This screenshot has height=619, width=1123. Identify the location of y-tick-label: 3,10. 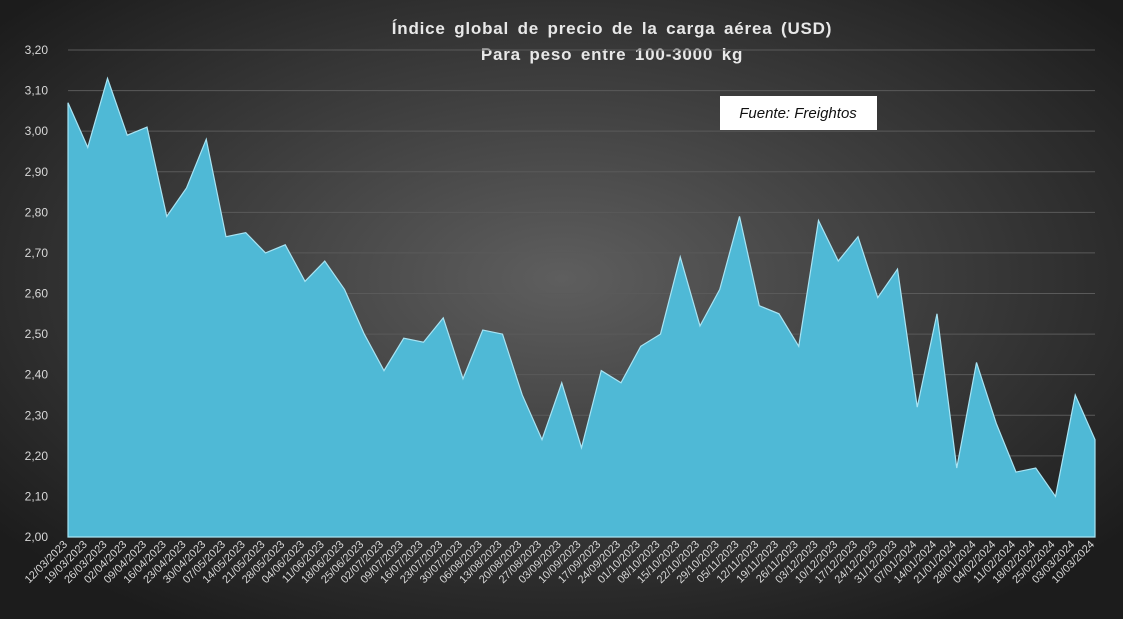
(37, 91).